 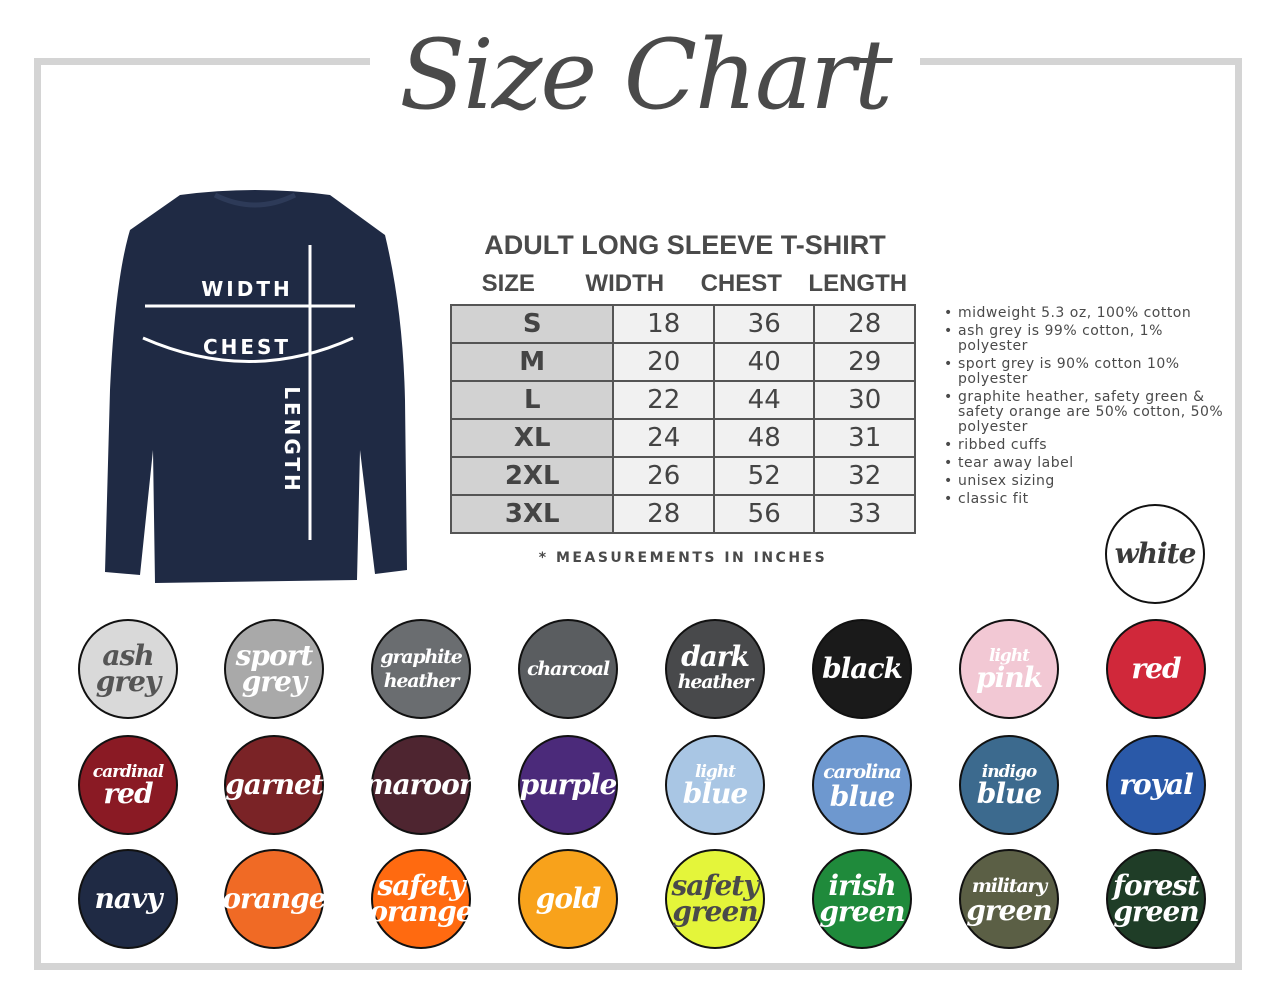 I want to click on table-row: 2XL 26 52 32, so click(x=682, y=476).